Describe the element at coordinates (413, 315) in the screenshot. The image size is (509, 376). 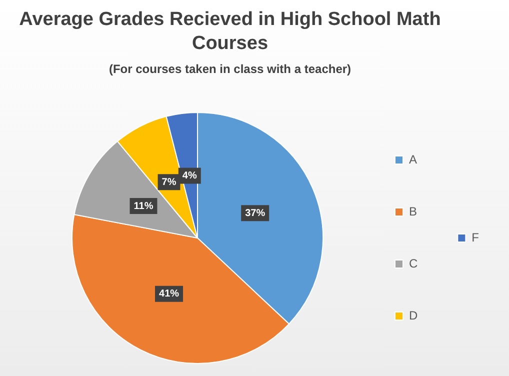
I see `legend-label: D` at that location.